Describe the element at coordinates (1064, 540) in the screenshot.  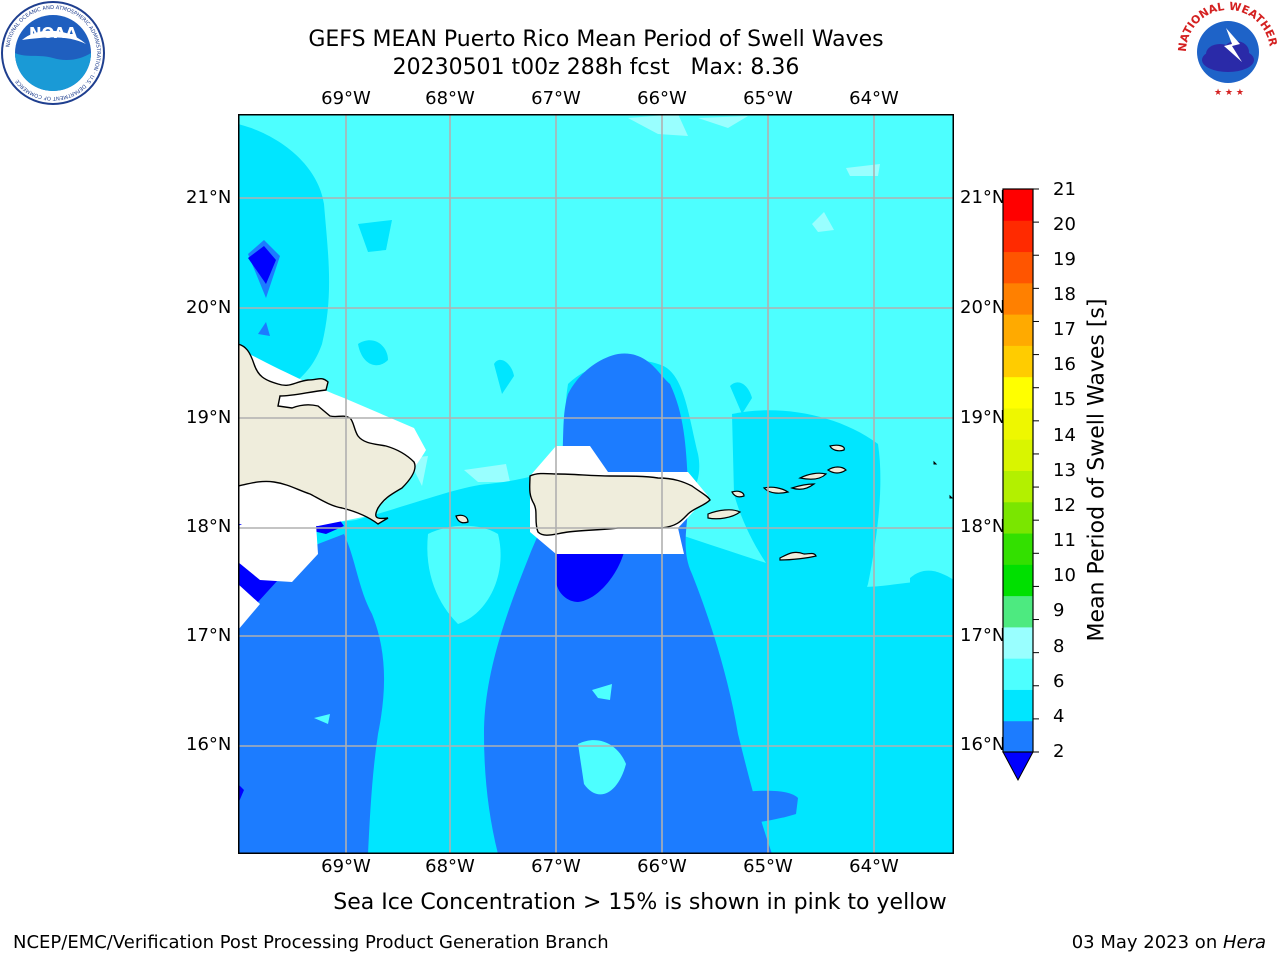
I see `colorbar-label-11: 11` at that location.